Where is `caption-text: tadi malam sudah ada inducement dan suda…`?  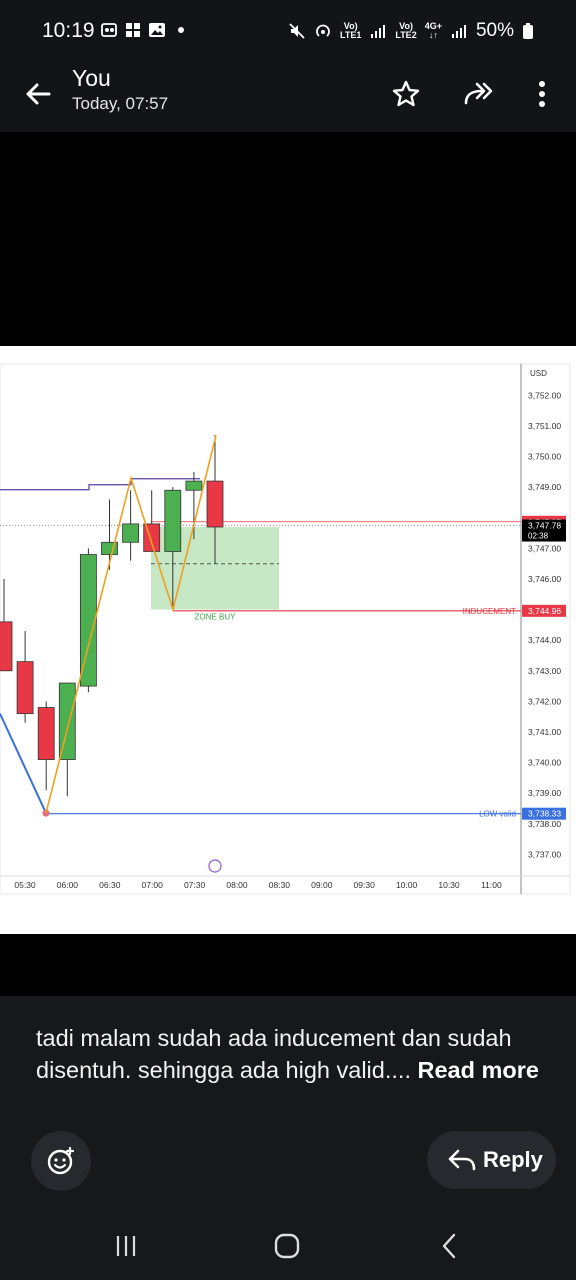 caption-text: tadi malam sudah ada inducement dan suda… is located at coordinates (274, 1054).